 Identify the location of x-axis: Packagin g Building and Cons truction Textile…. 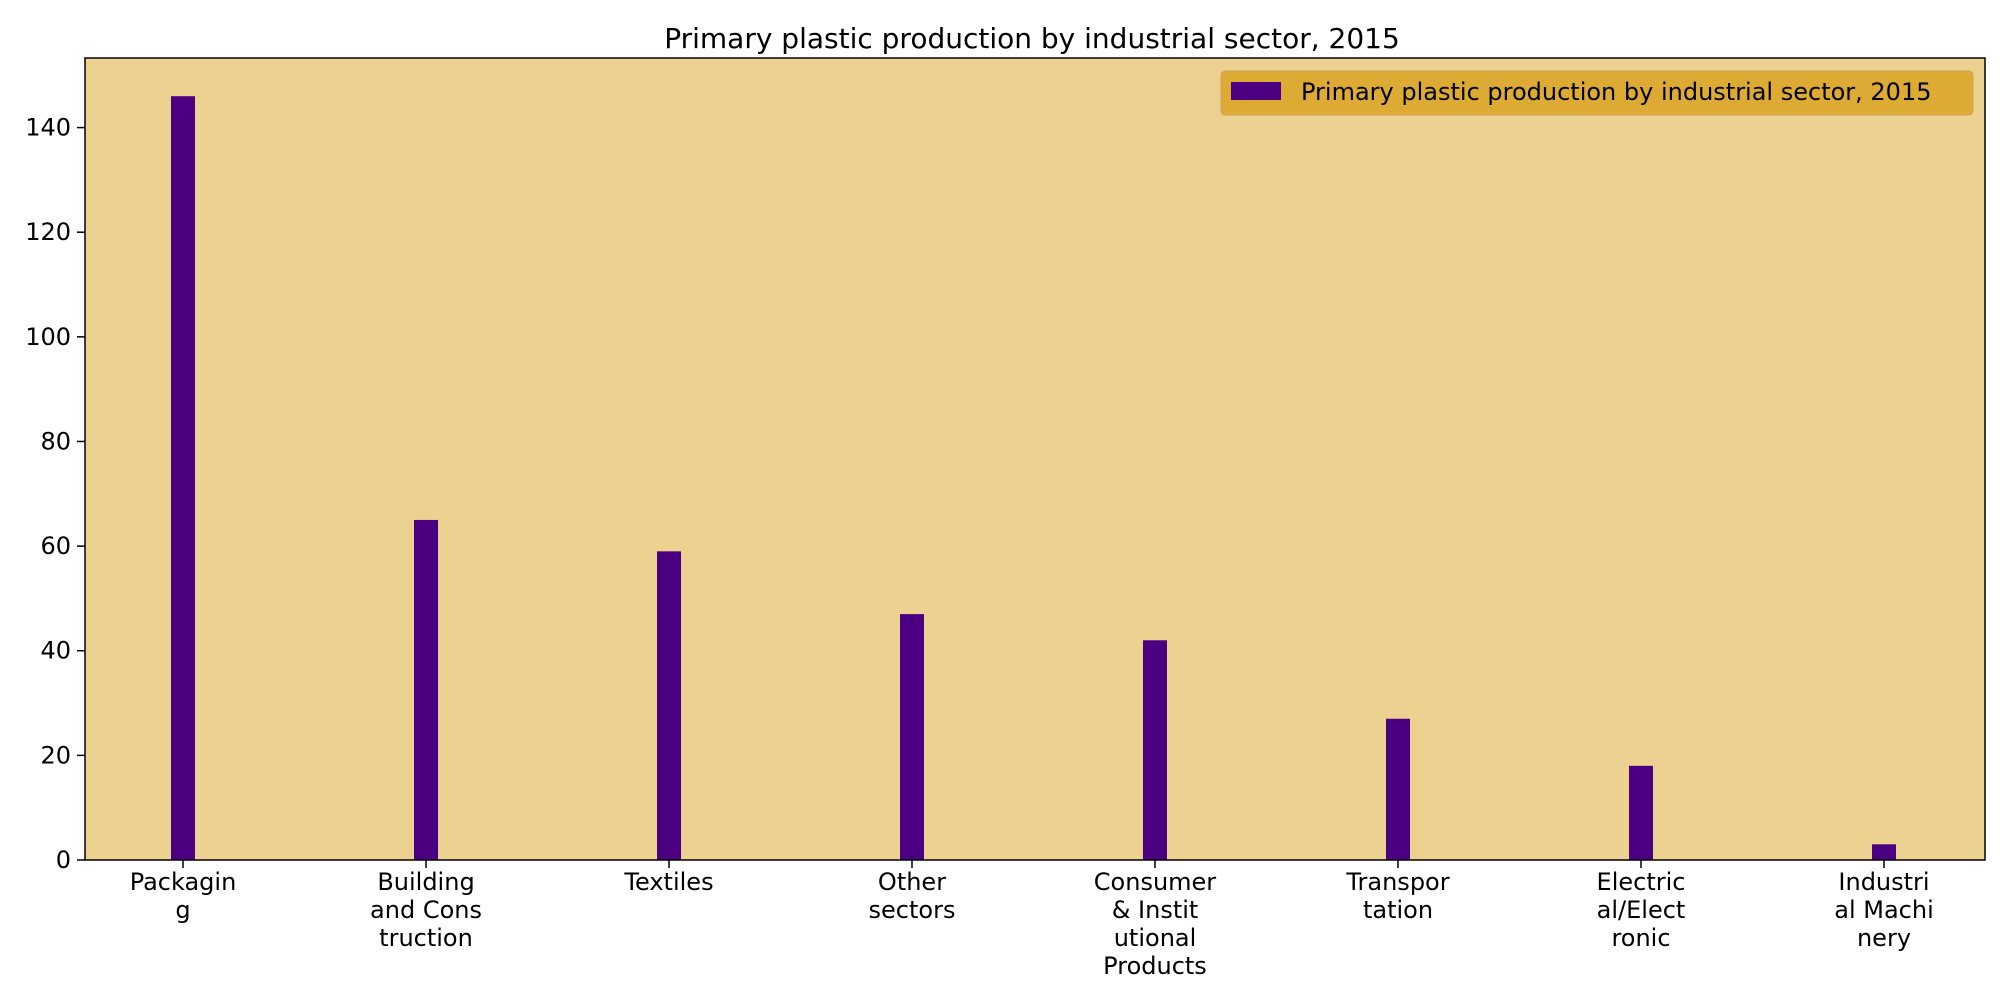
(1032, 920).